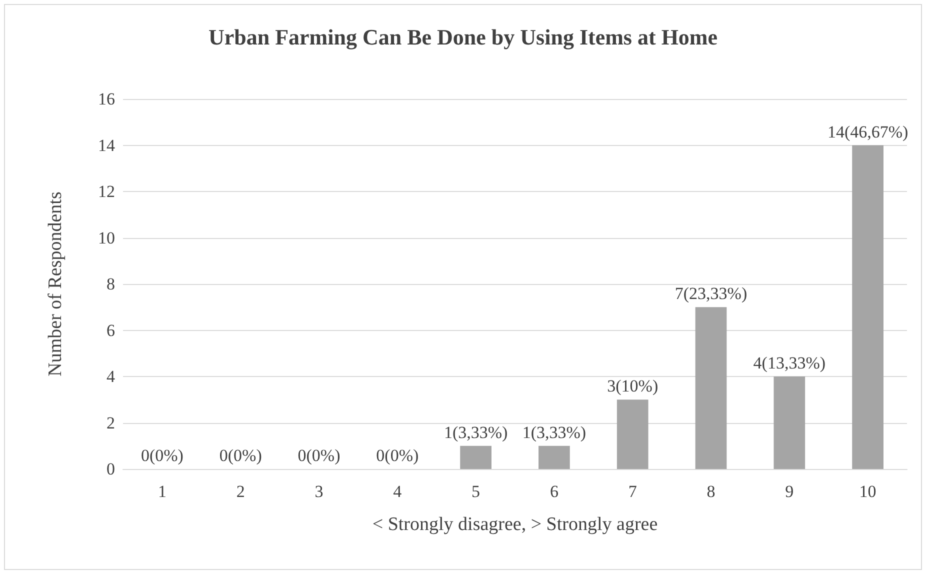 This screenshot has height=576, width=928. I want to click on y-tick-label: 0, so click(110, 469).